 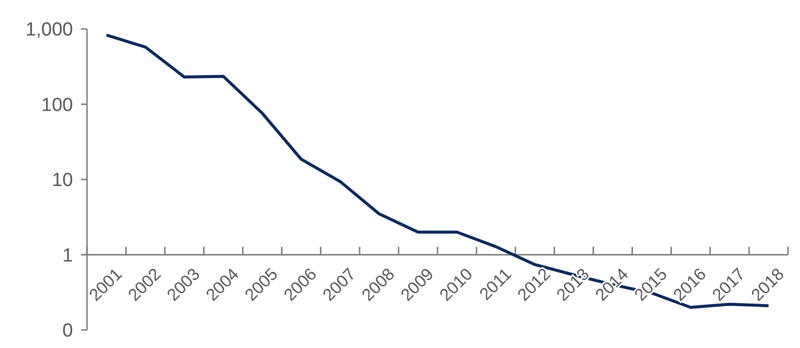 What do you see at coordinates (67, 331) in the screenshot?
I see `y-tick-label: 0` at bounding box center [67, 331].